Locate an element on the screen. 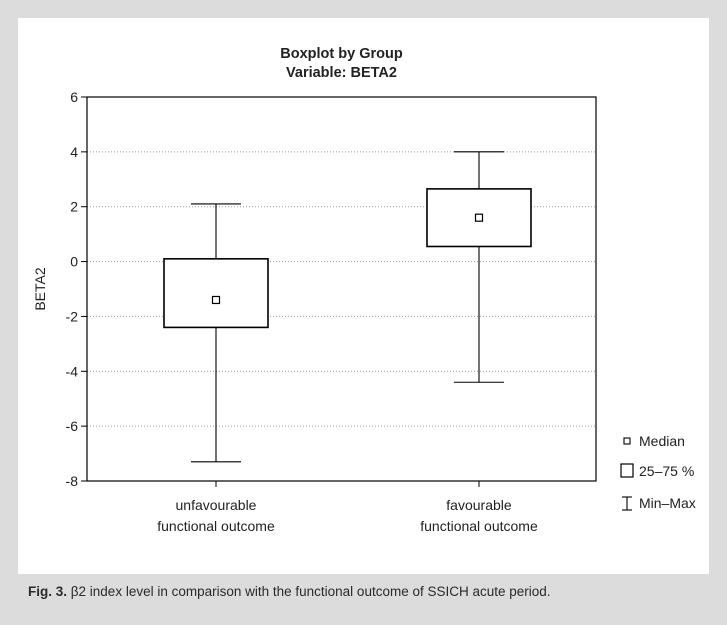 The height and width of the screenshot is (625, 727). y-tick-label: -2 is located at coordinates (72, 316).